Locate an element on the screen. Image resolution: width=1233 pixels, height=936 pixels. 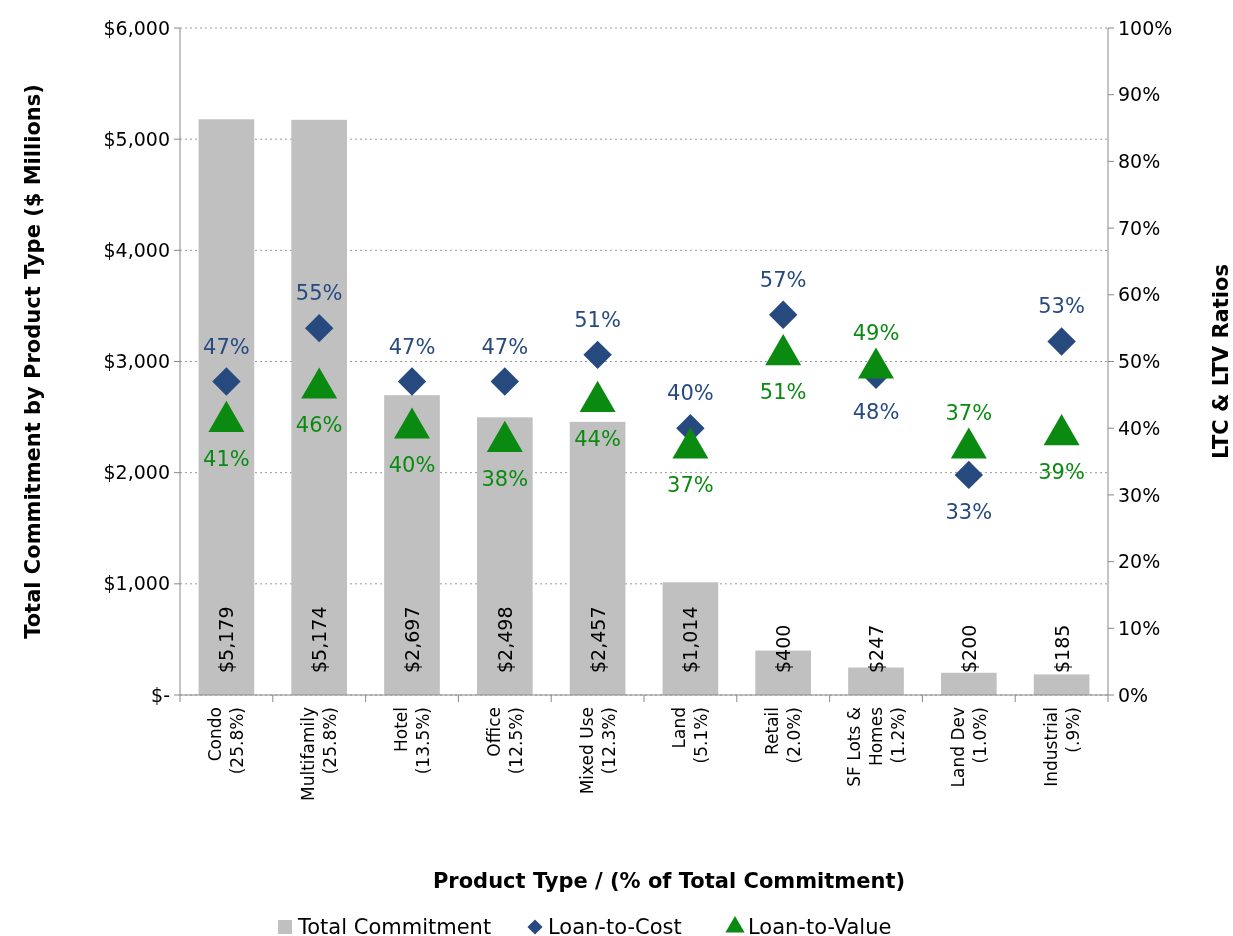
data-label: 38% is located at coordinates (505, 478).